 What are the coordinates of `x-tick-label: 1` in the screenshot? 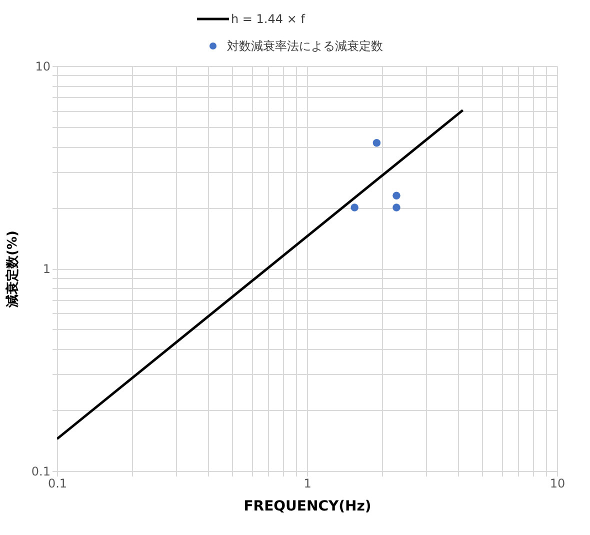 It's located at (308, 483).